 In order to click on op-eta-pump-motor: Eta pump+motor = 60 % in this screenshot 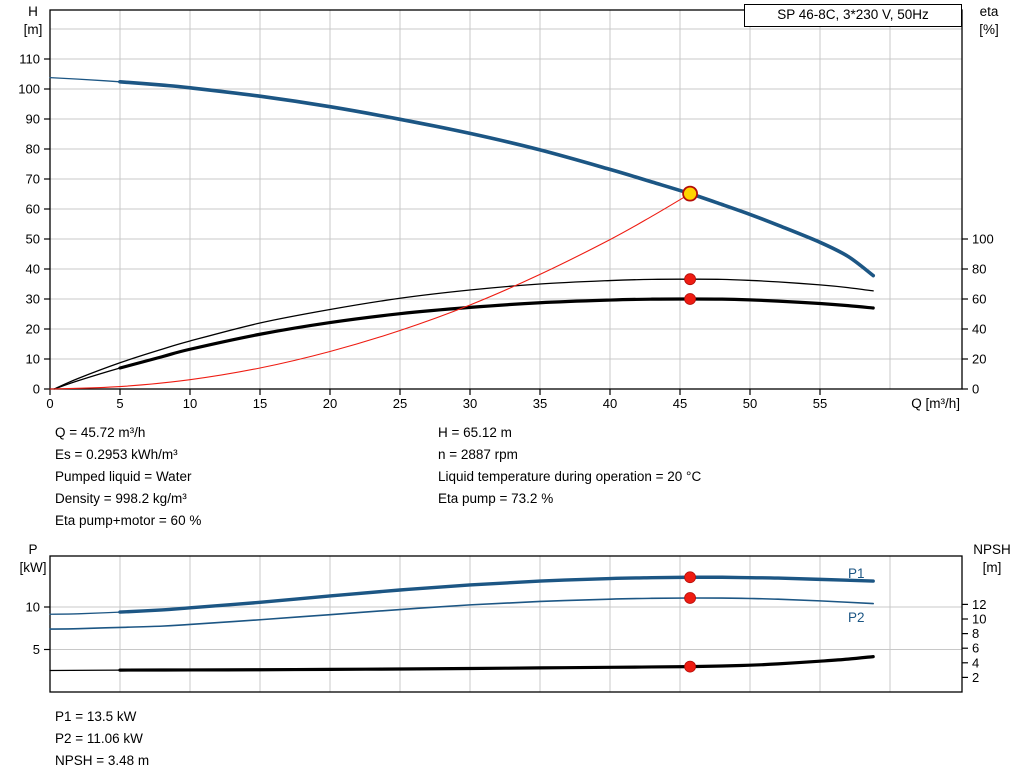, I will do `click(128, 520)`.